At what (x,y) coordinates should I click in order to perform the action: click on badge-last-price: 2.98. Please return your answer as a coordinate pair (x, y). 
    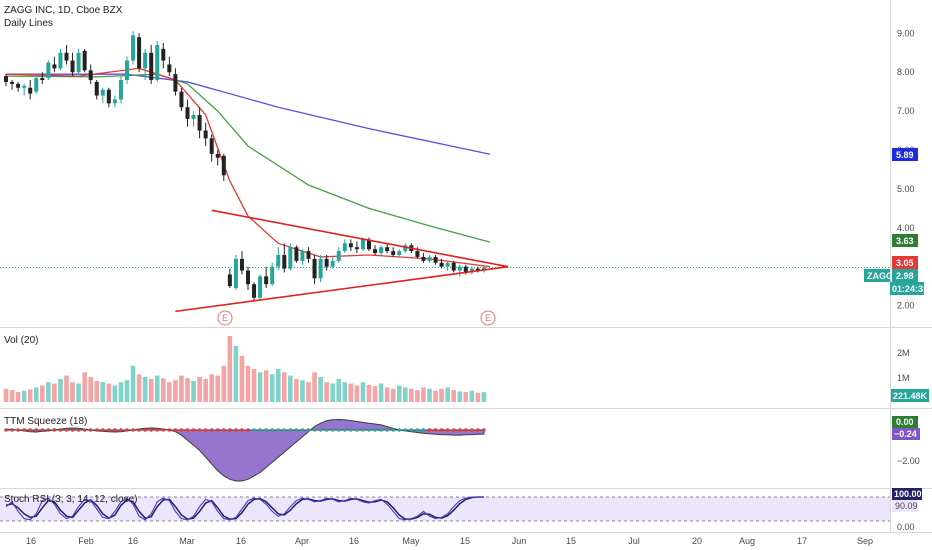
    Looking at the image, I should click on (905, 275).